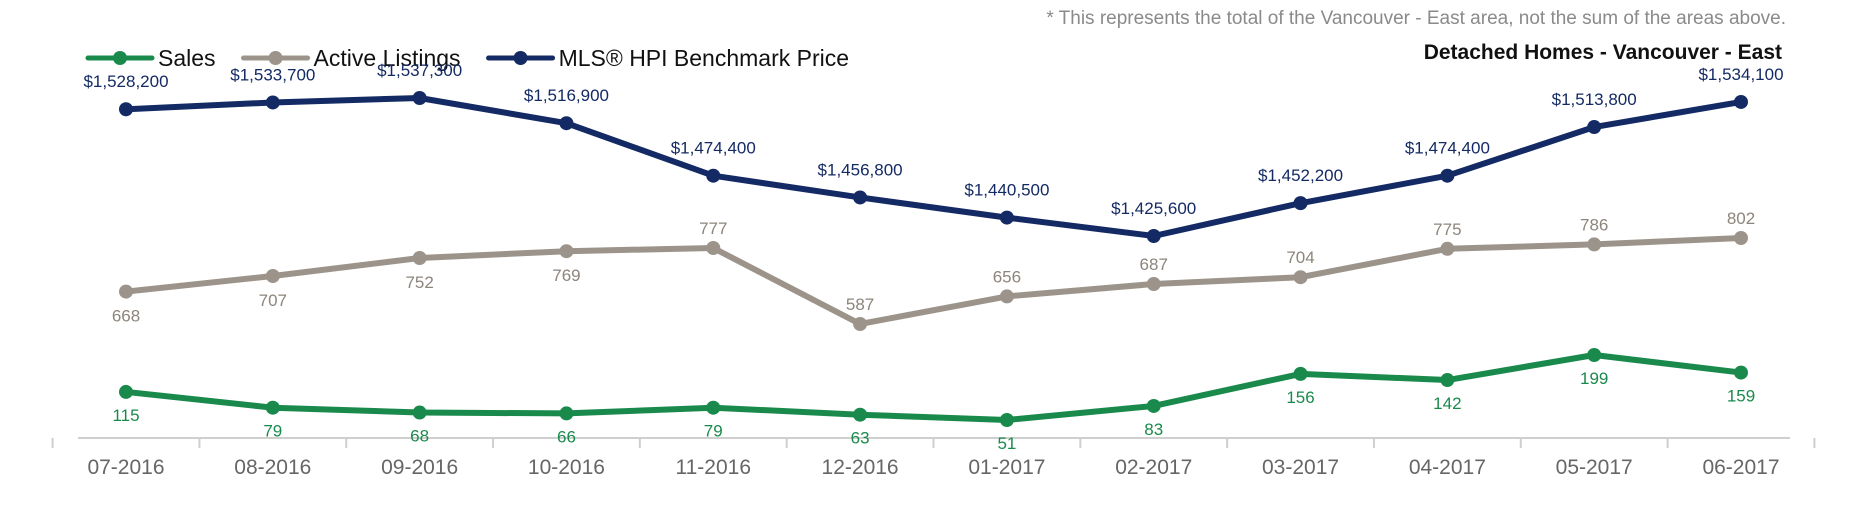 The height and width of the screenshot is (514, 1854). I want to click on series-line, so click(933, 387).